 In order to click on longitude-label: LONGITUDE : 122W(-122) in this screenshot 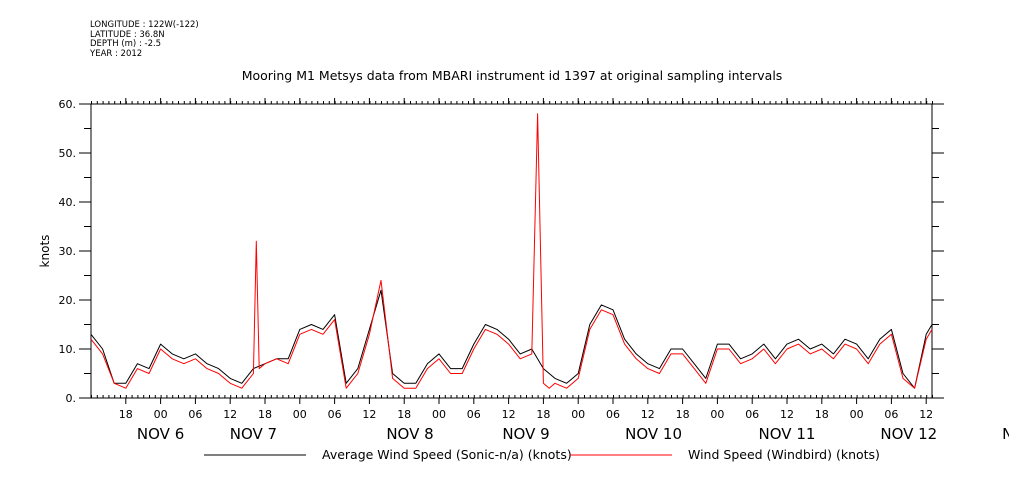, I will do `click(144, 25)`.